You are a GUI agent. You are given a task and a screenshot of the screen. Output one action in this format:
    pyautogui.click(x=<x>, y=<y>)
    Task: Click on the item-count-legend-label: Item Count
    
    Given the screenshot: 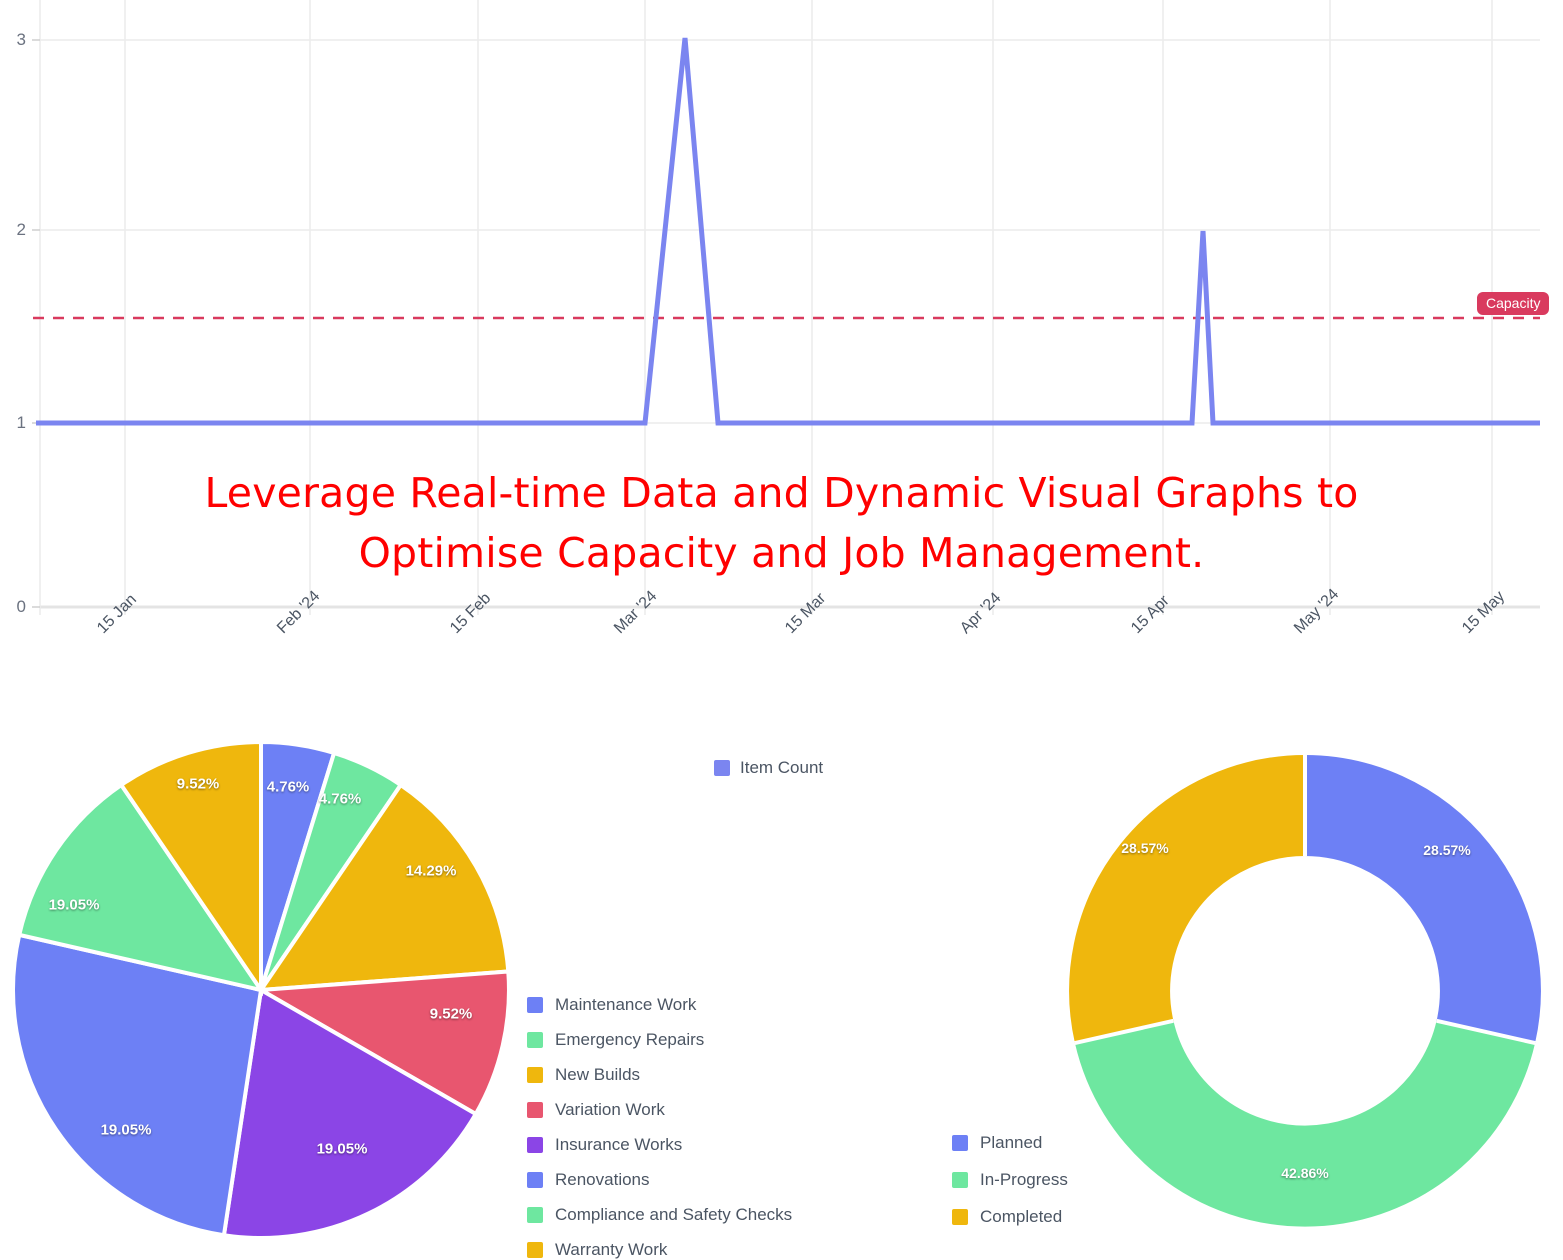 What is the action you would take?
    pyautogui.click(x=782, y=767)
    